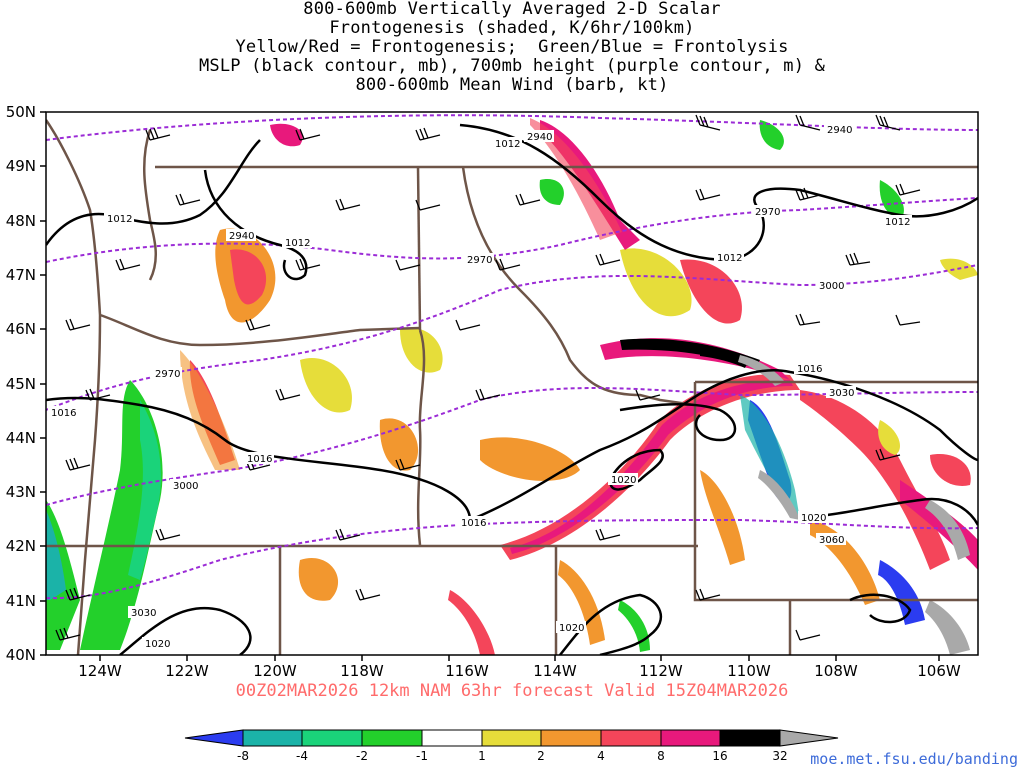 The width and height of the screenshot is (1024, 768). I want to click on lon-label: 110W, so click(749, 671).